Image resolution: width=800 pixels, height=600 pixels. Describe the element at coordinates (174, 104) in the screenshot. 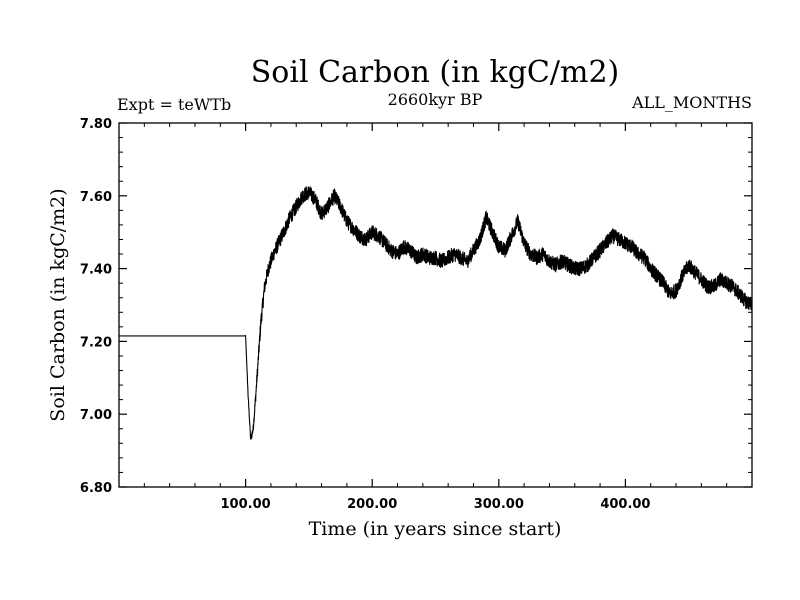

I see `experiment-label: Expt = teWTb` at that location.